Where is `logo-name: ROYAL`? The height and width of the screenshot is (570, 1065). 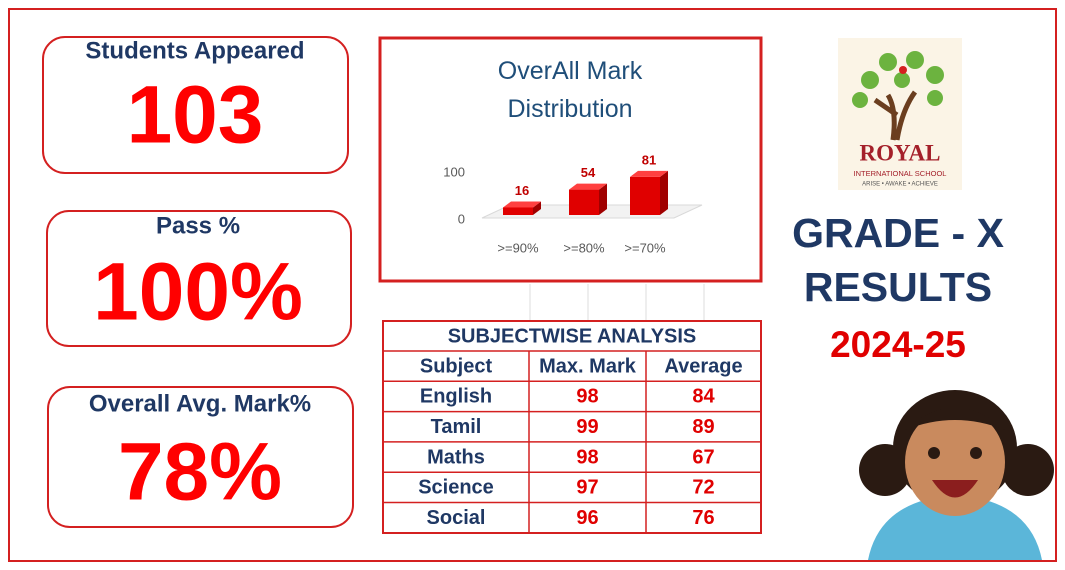 logo-name: ROYAL is located at coordinates (900, 152).